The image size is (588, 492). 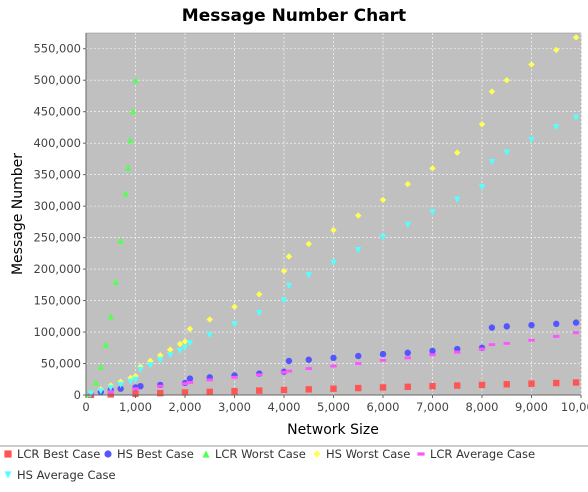 I want to click on legend-marker-hs-best-case, so click(x=108, y=454).